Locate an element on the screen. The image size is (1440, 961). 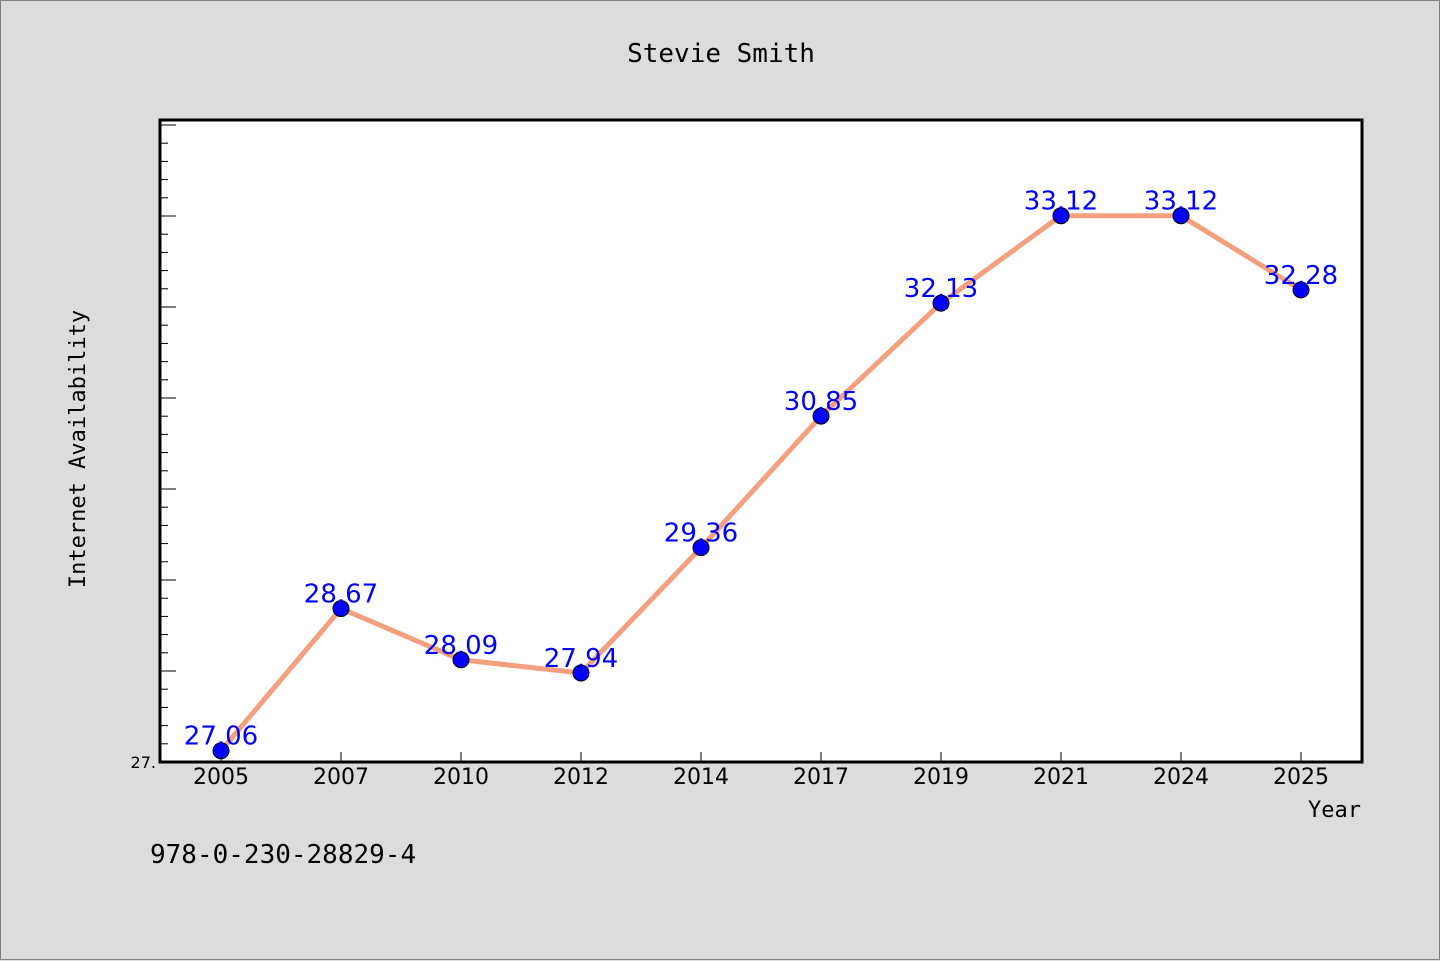
data-label: 32.13 is located at coordinates (941, 289).